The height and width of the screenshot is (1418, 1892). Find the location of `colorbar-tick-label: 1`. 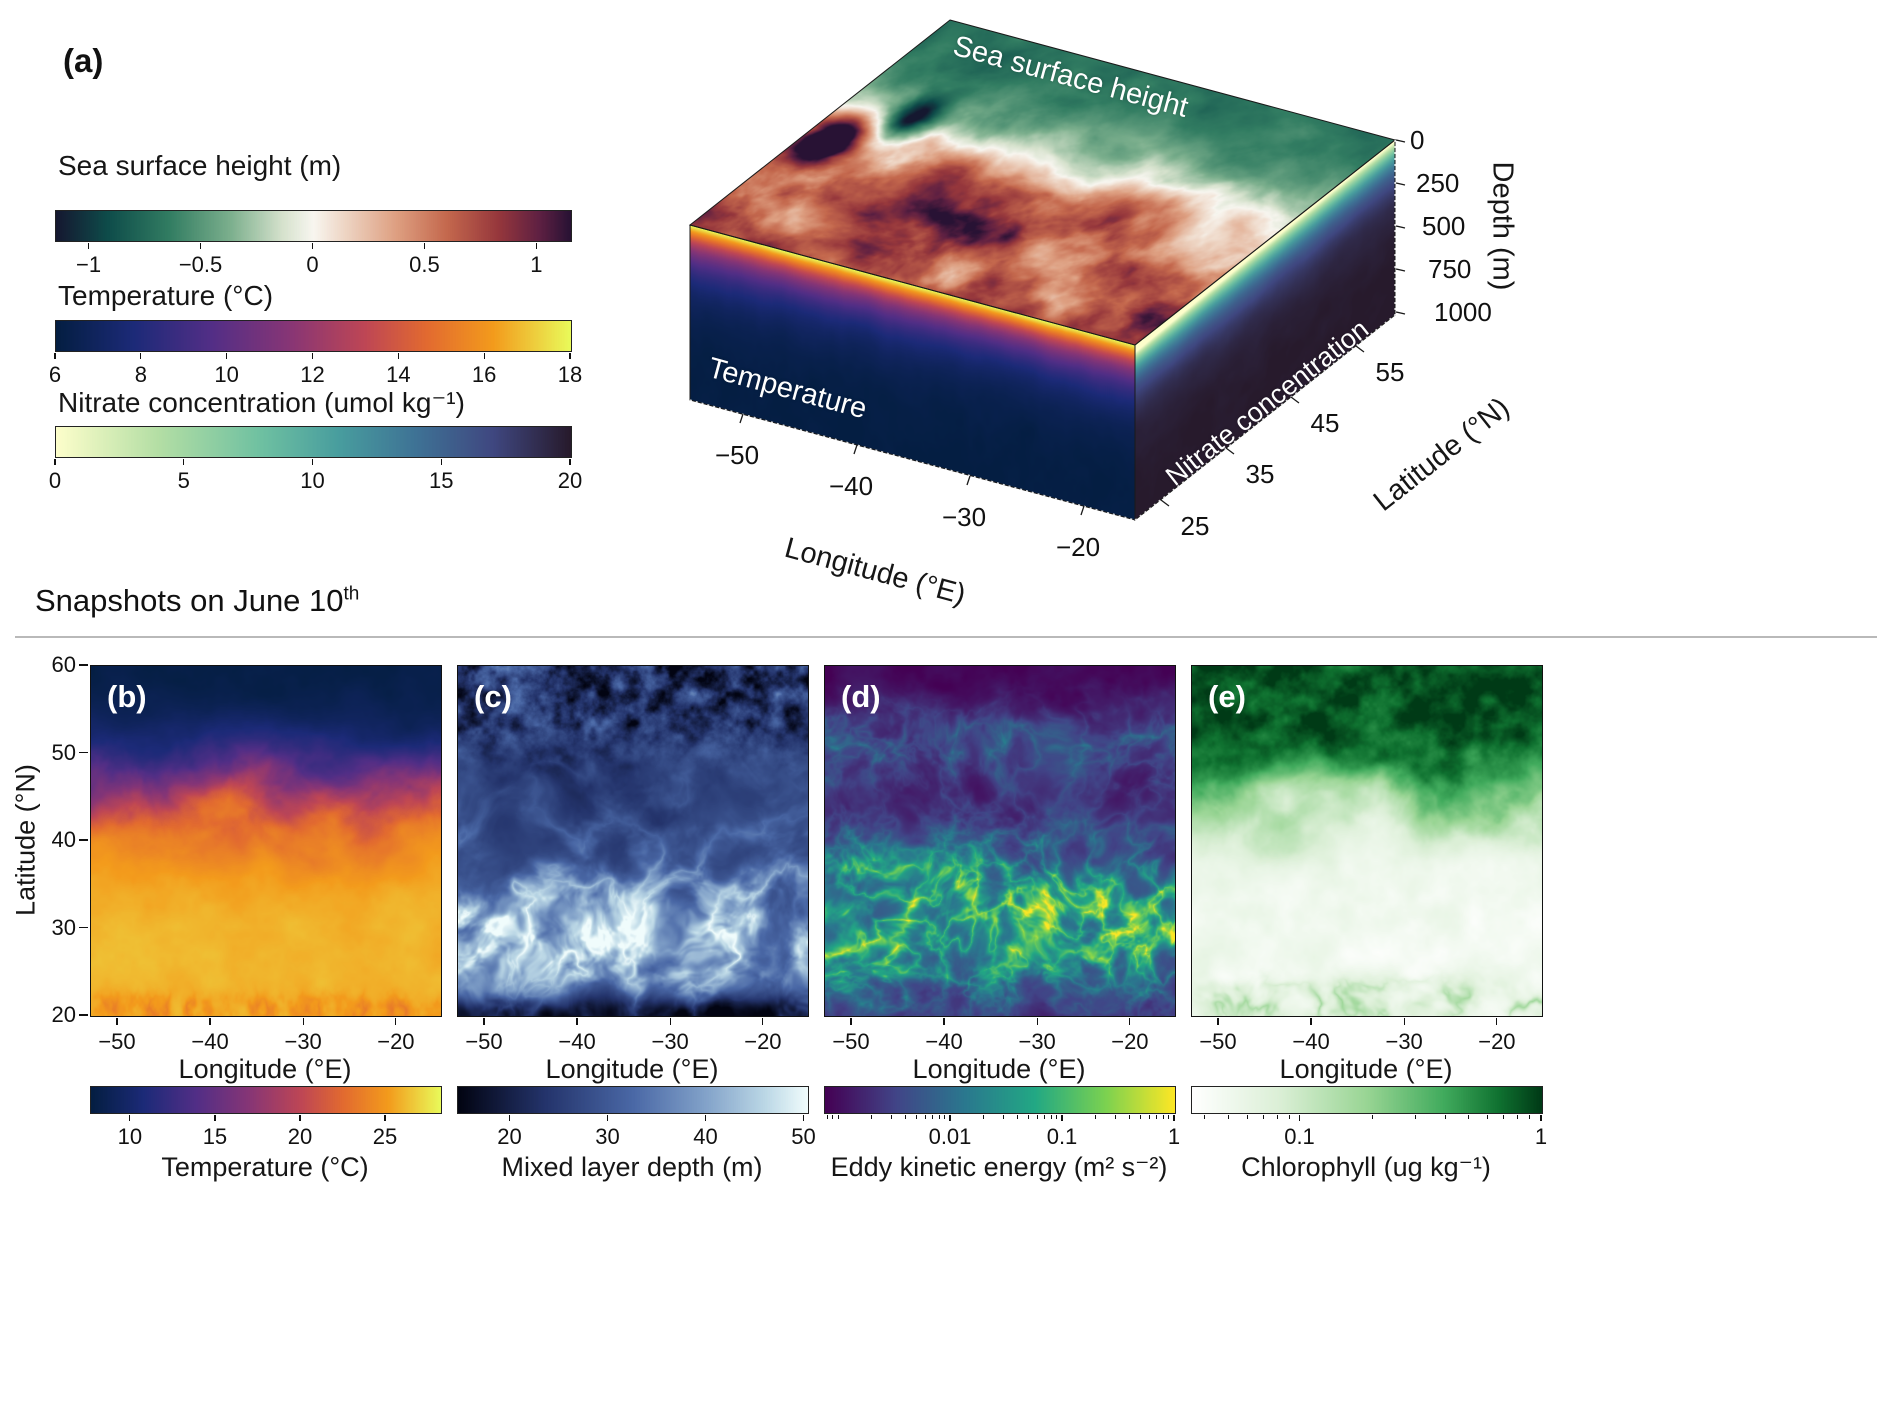

colorbar-tick-label: 1 is located at coordinates (1174, 1136).